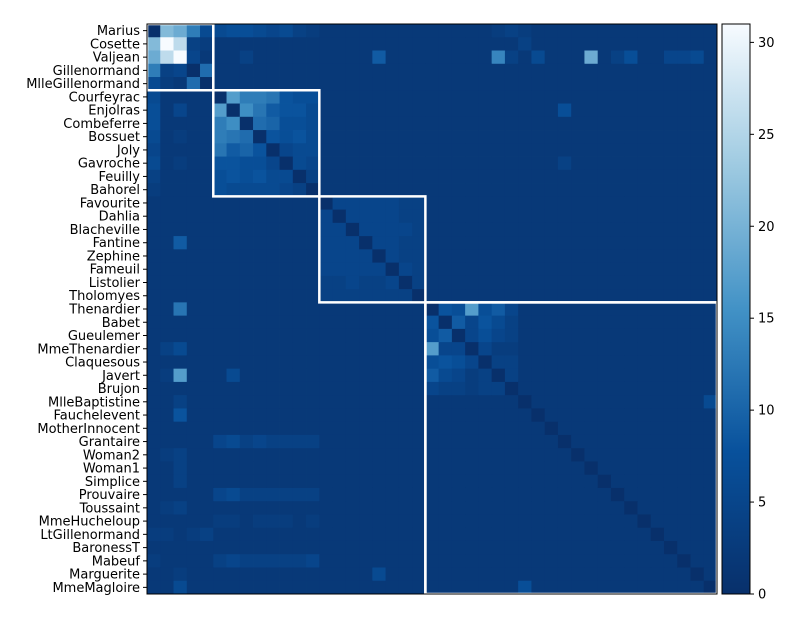  What do you see at coordinates (96, 588) in the screenshot?
I see `row-label: MmeMagloire` at bounding box center [96, 588].